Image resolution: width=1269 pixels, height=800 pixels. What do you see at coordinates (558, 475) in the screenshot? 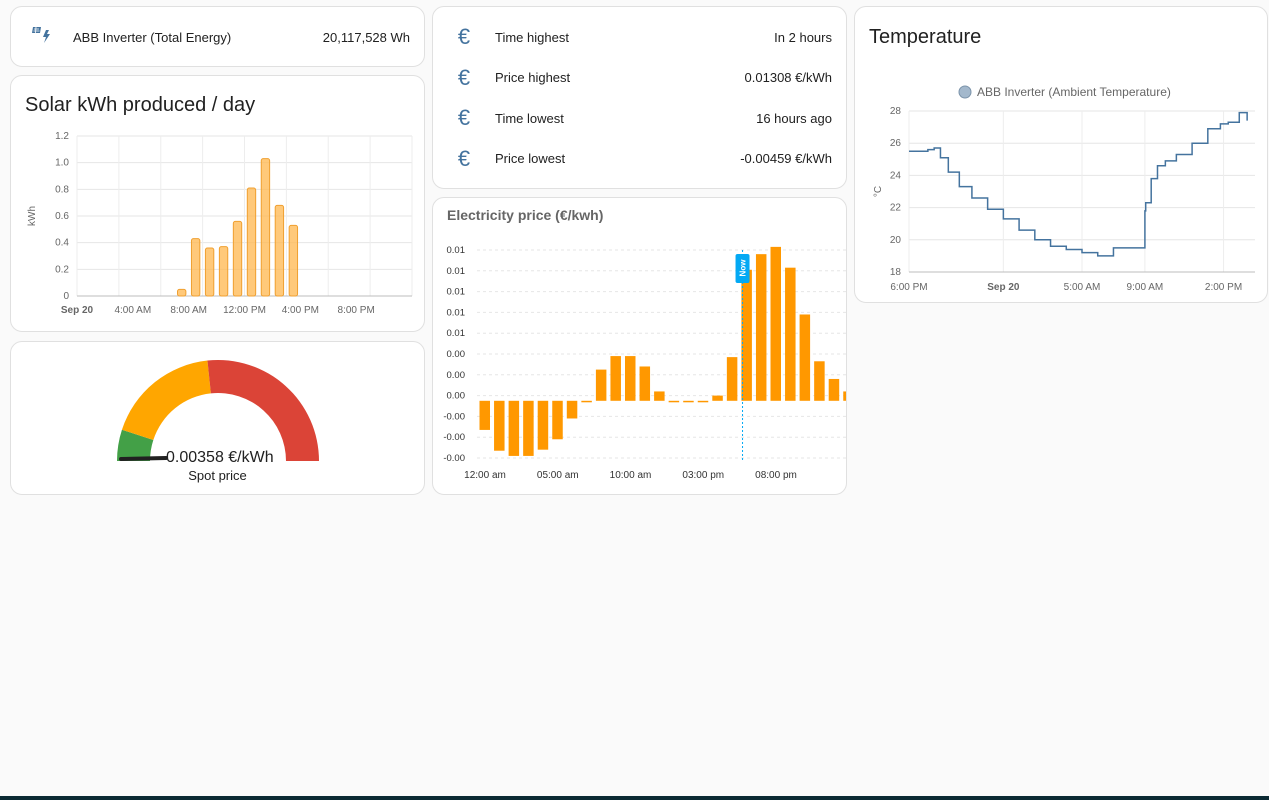
I see `x-tick-label: 05:00 am` at bounding box center [558, 475].